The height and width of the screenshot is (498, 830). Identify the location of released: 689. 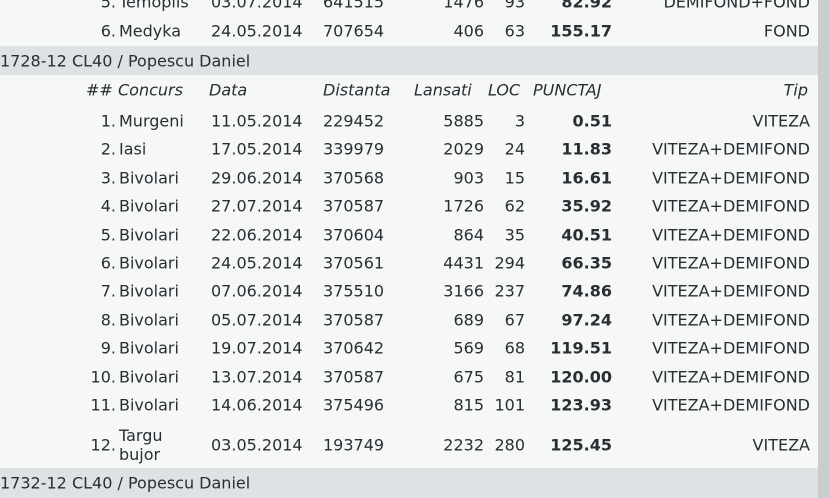
(468, 320).